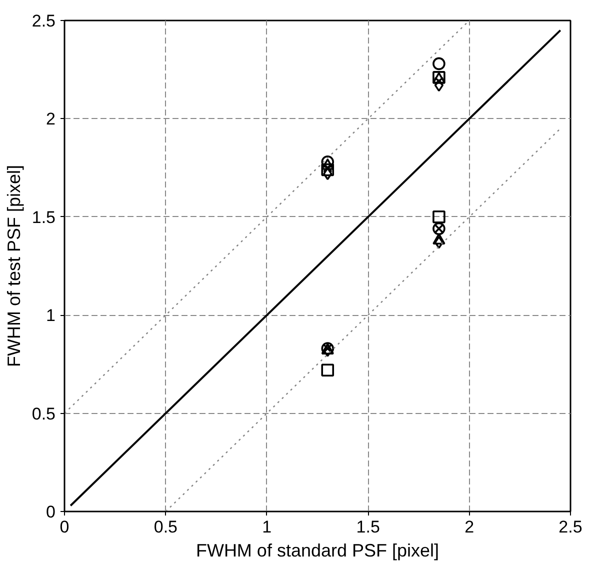 The height and width of the screenshot is (563, 595). Describe the element at coordinates (44, 21) in the screenshot. I see `y-tick-label: 2.5` at that location.